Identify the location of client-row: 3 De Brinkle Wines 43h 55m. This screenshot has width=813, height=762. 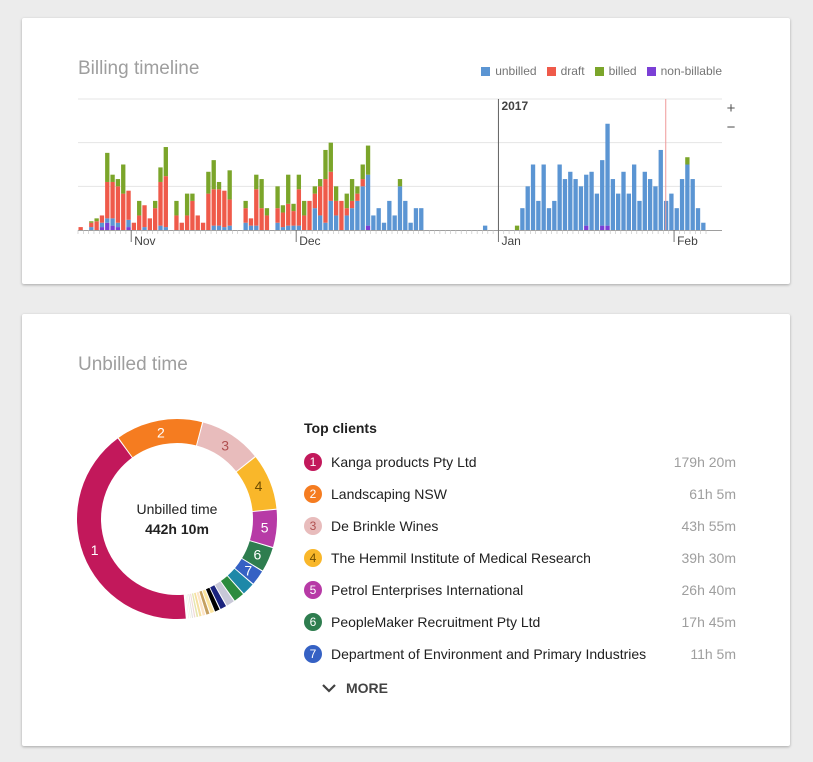
(520, 526).